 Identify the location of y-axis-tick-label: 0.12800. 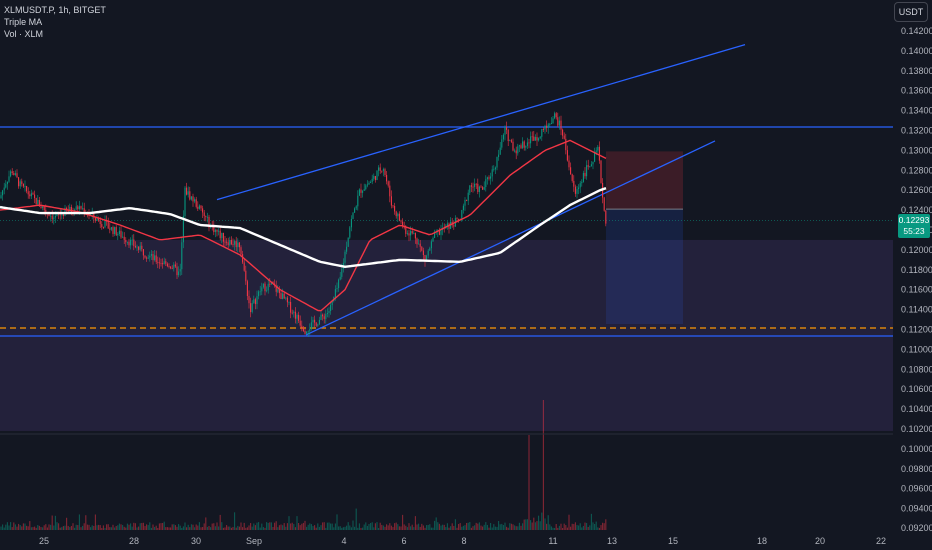
(916, 170).